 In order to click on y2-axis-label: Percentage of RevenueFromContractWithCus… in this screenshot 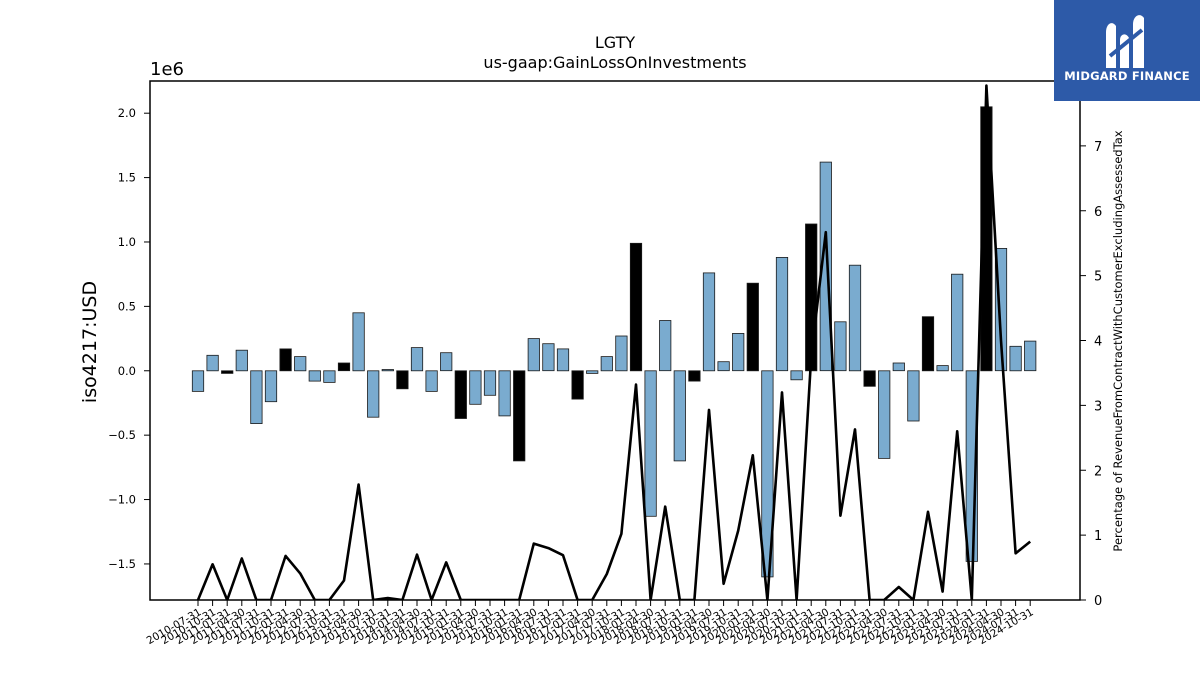, I will do `click(1118, 340)`.